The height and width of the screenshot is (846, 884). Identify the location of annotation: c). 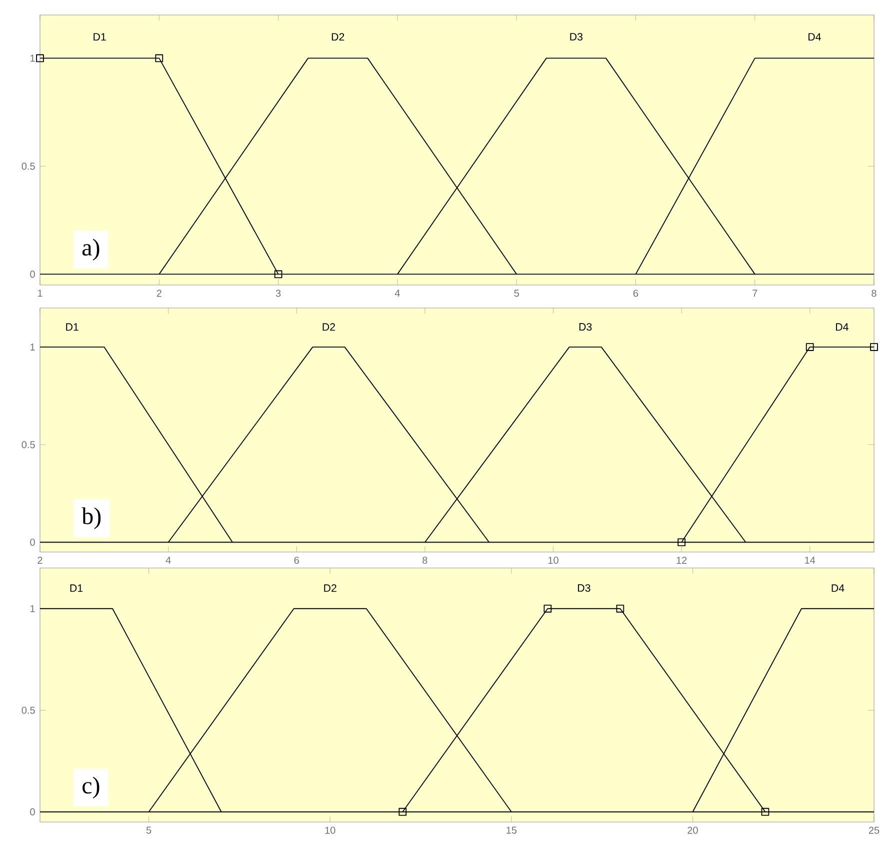
(91, 787).